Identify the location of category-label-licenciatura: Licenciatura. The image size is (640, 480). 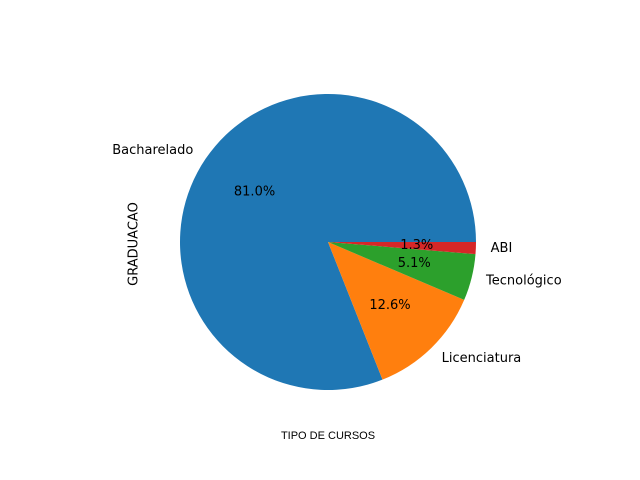
(482, 358).